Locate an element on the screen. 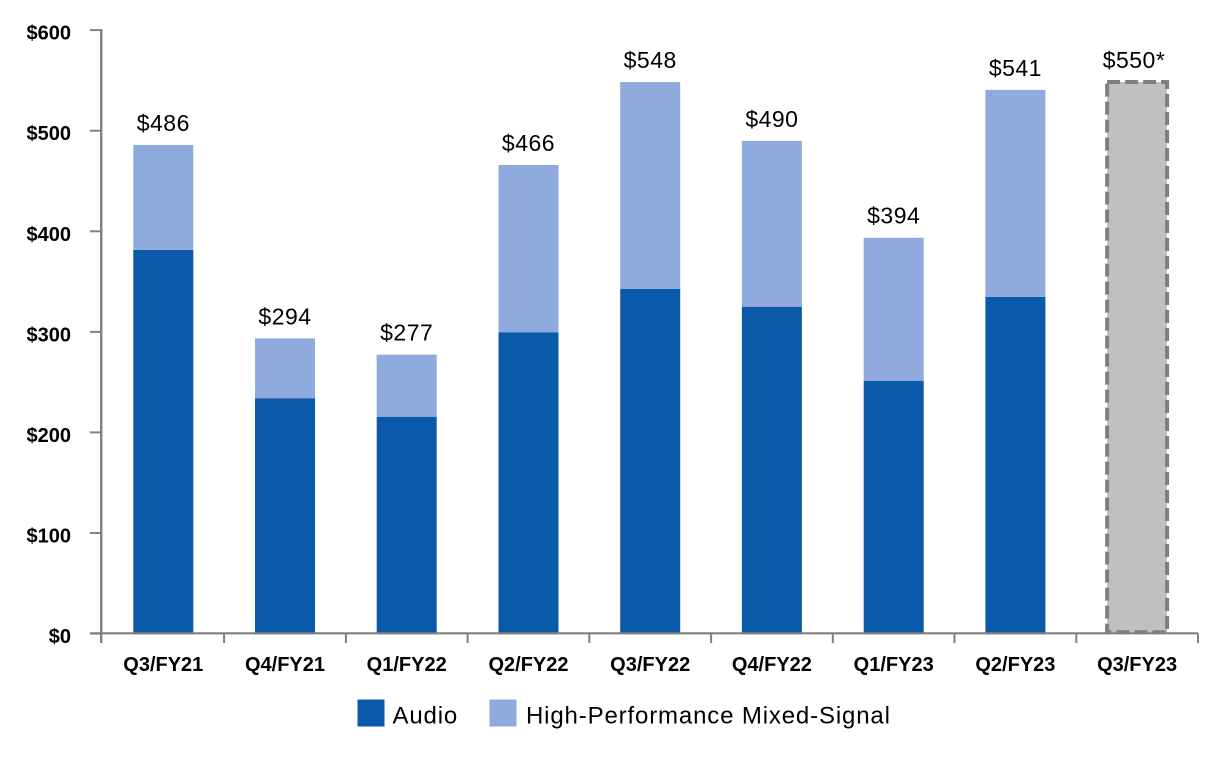  svg-text: Q3/FY21 is located at coordinates (163, 665).